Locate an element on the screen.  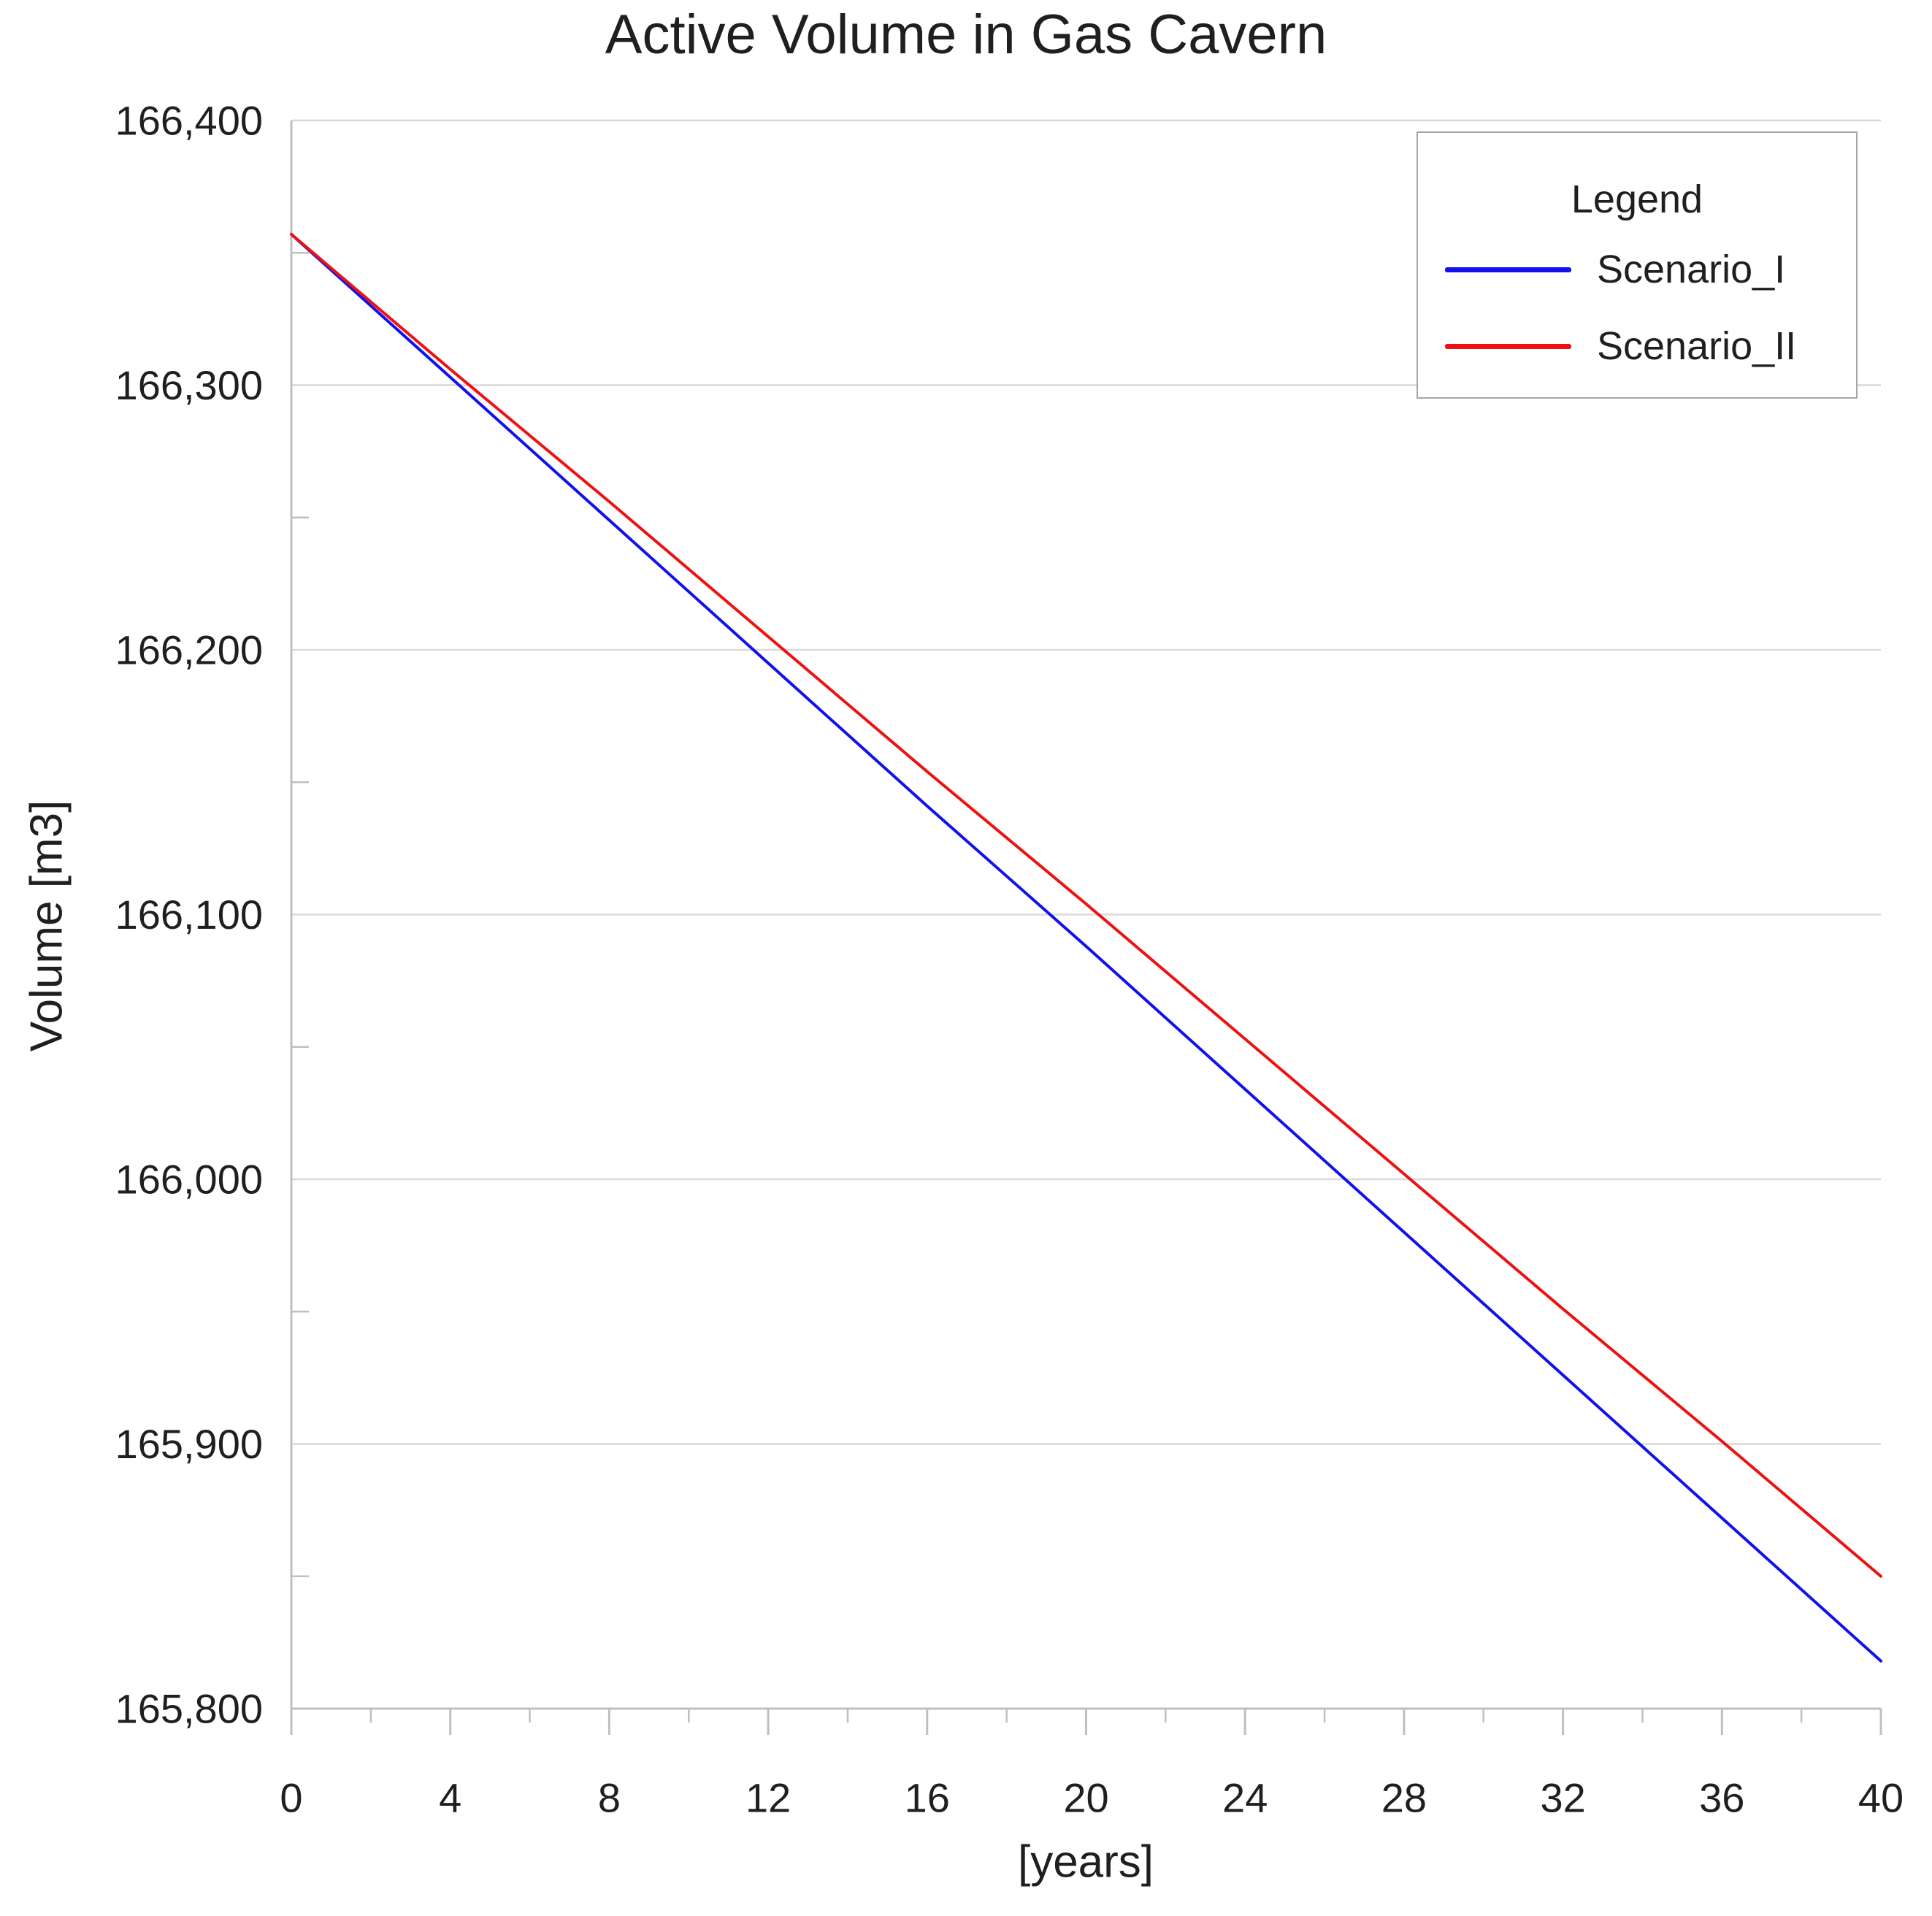
x-tick-label: 20 is located at coordinates (1085, 1798).